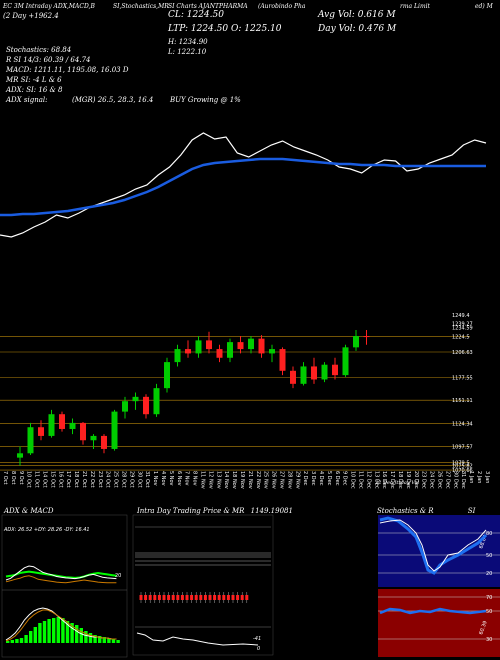 The image size is (500, 660). I want to click on dates-caption: 22 Dec Jtrday Vol, so click(397, 483).